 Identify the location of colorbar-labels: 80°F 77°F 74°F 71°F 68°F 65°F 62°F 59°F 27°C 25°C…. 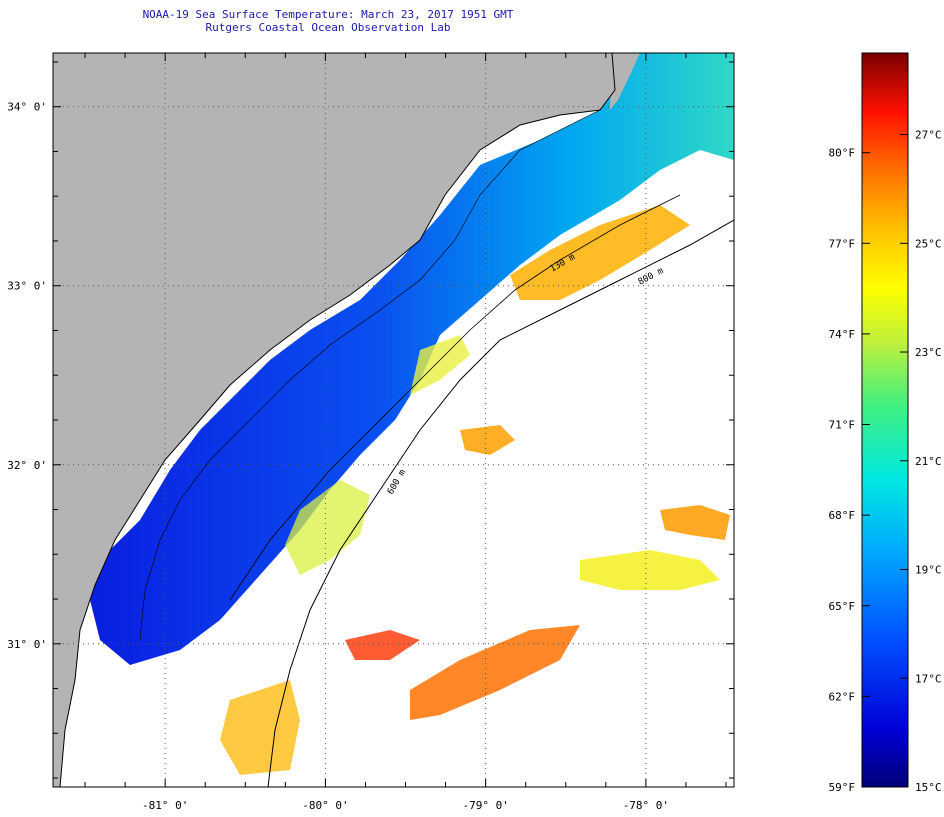
(885, 461).